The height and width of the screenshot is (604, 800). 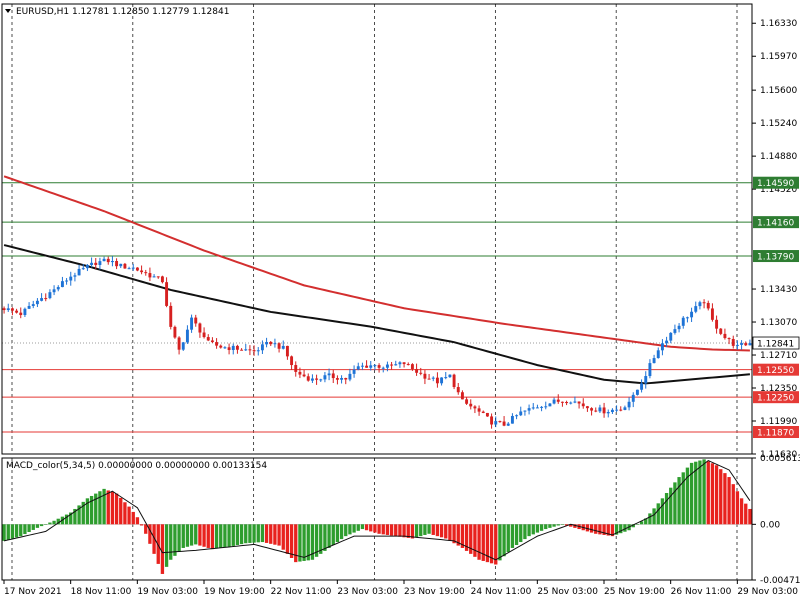 I want to click on chart-menu-triangle-icon, so click(x=8, y=11).